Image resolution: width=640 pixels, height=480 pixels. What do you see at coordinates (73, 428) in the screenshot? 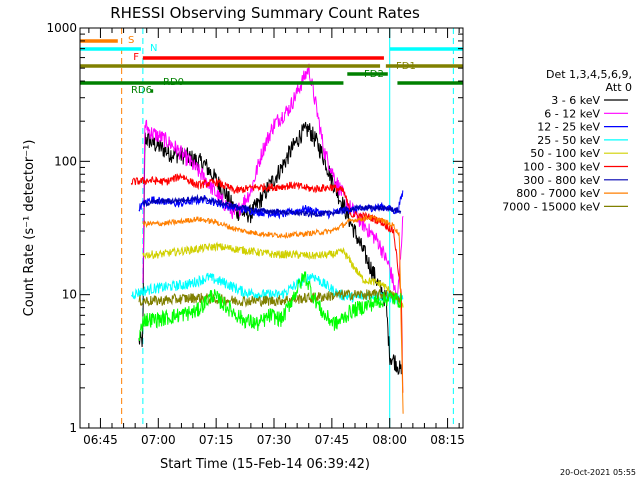
I see `y-tick-label: 1` at bounding box center [73, 428].